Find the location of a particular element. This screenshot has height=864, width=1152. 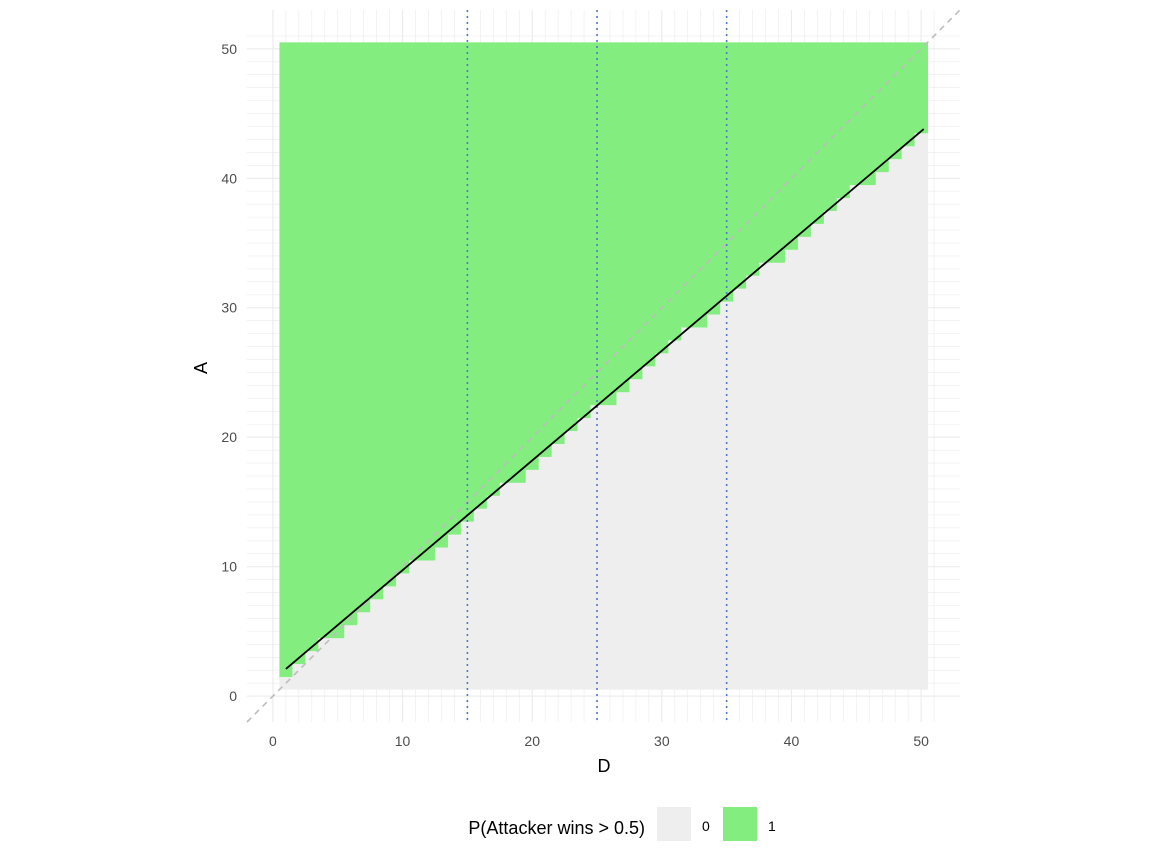

tile-lose-d40 is located at coordinates (791, 469).